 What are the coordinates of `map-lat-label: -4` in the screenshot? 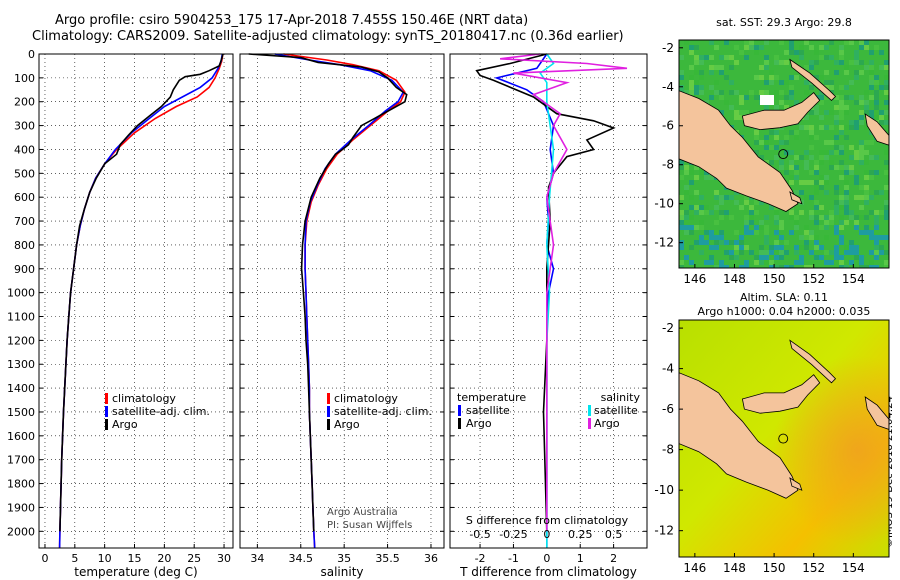 It's located at (668, 87).